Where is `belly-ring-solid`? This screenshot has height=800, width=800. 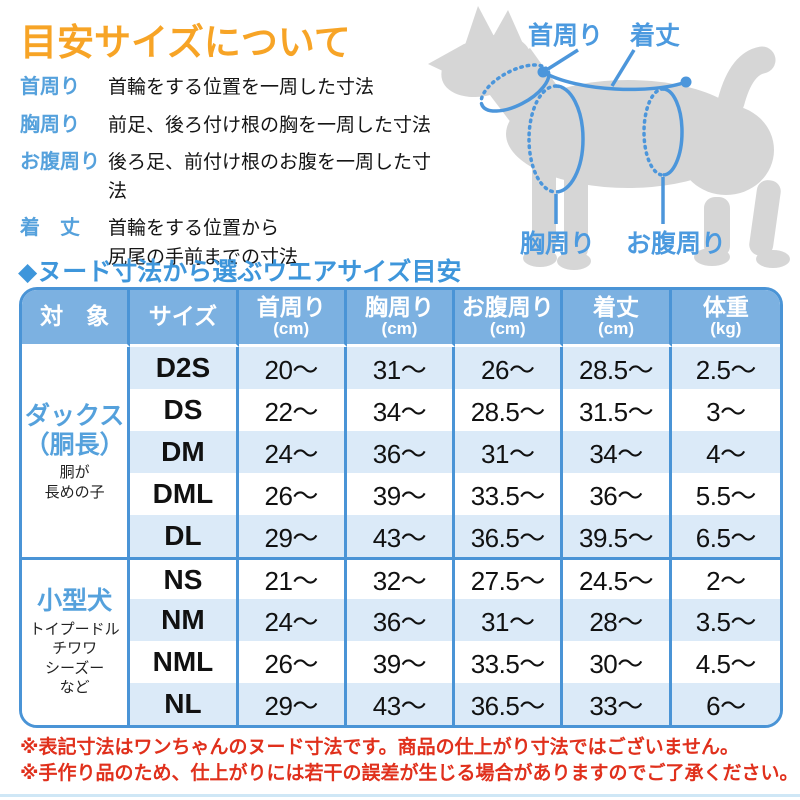 belly-ring-solid is located at coordinates (673, 132).